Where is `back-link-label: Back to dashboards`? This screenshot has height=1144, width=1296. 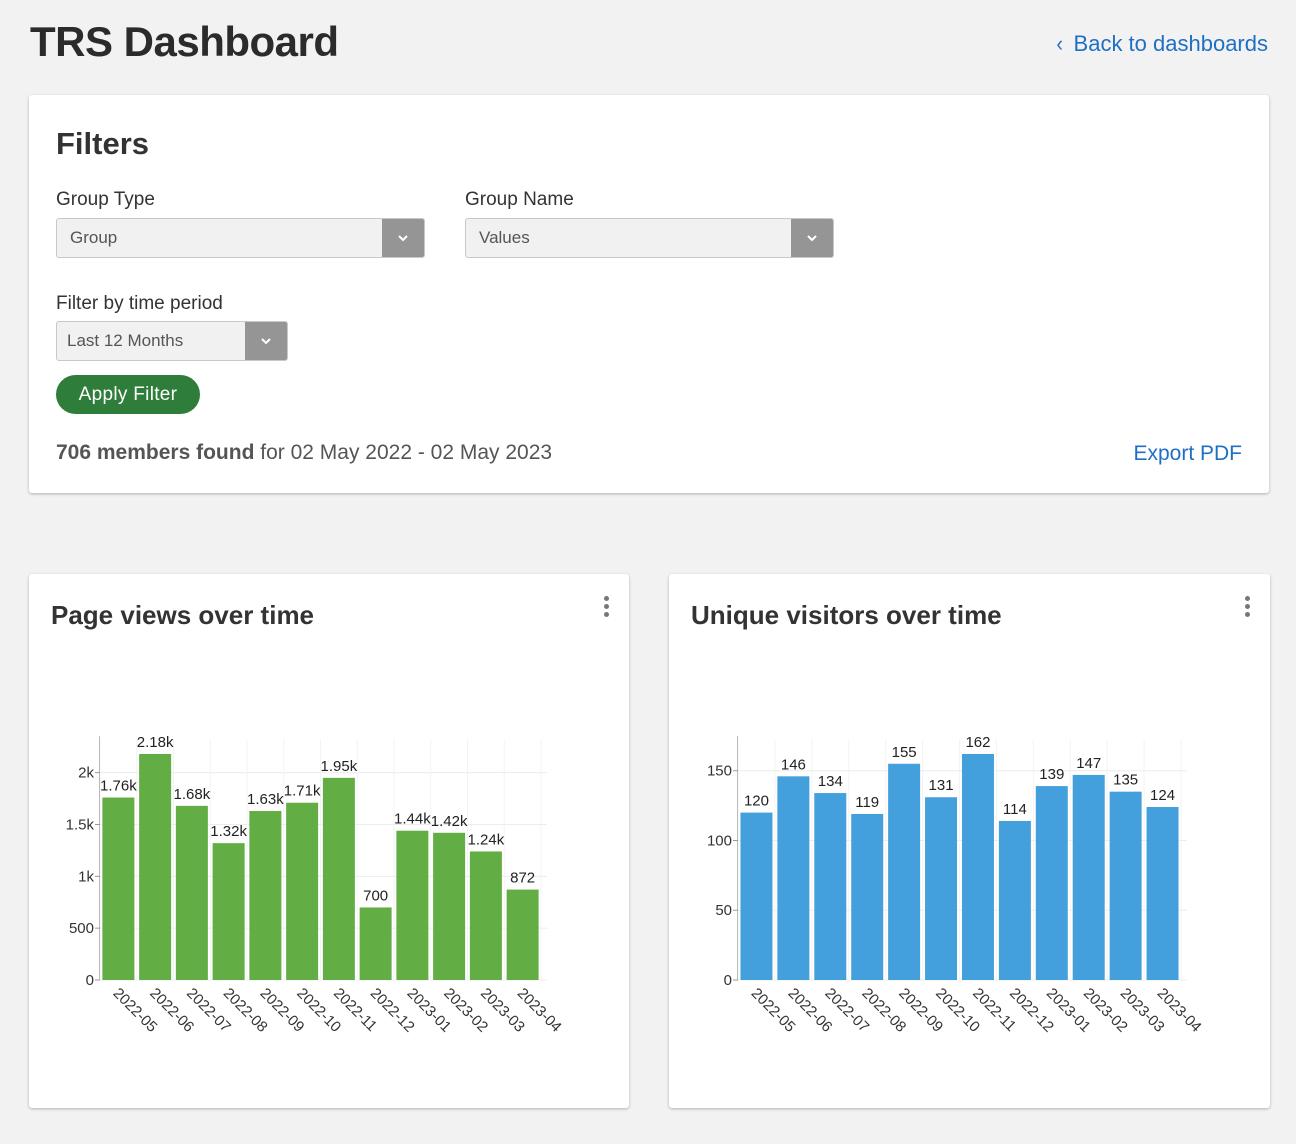 back-link-label: Back to dashboards is located at coordinates (1170, 43).